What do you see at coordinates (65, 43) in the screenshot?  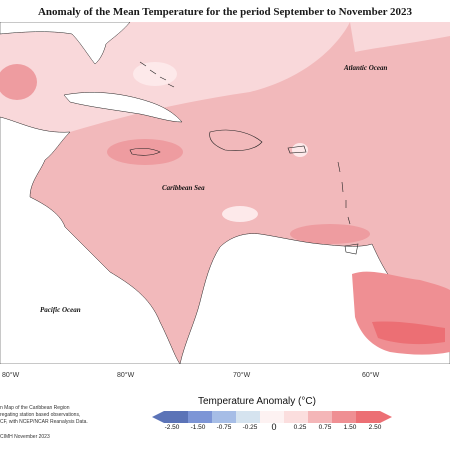 I see `florida-landmass` at bounding box center [65, 43].